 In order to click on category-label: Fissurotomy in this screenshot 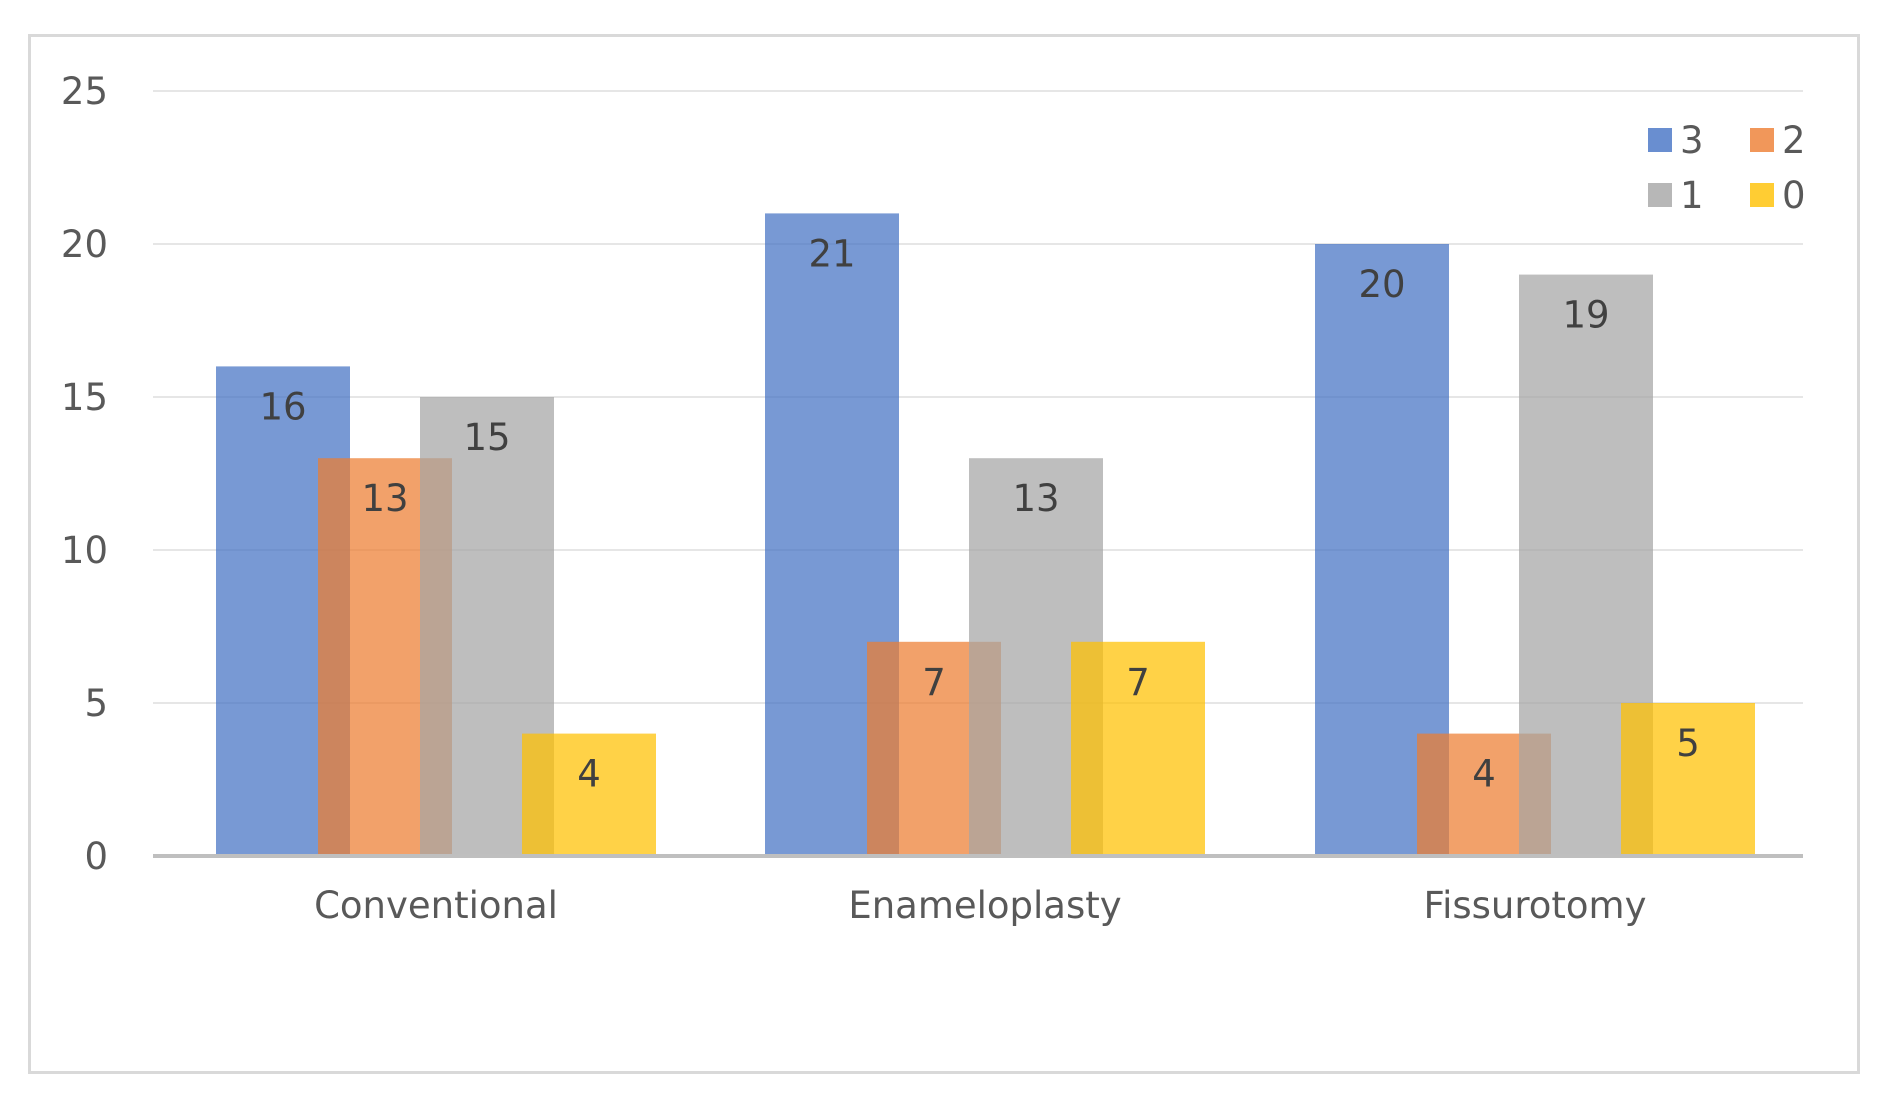, I will do `click(1535, 905)`.